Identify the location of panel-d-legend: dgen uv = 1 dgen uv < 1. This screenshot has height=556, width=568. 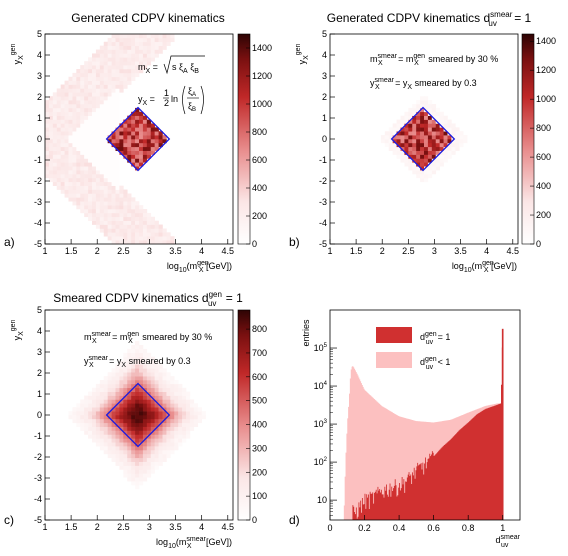
(413, 349).